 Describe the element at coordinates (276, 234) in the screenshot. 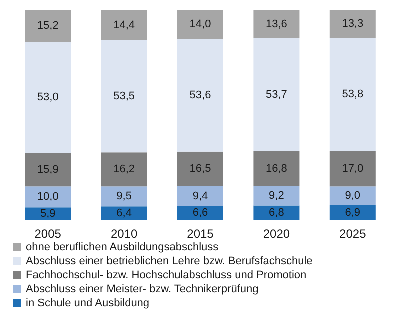

I see `x-tick-label: 2020` at that location.